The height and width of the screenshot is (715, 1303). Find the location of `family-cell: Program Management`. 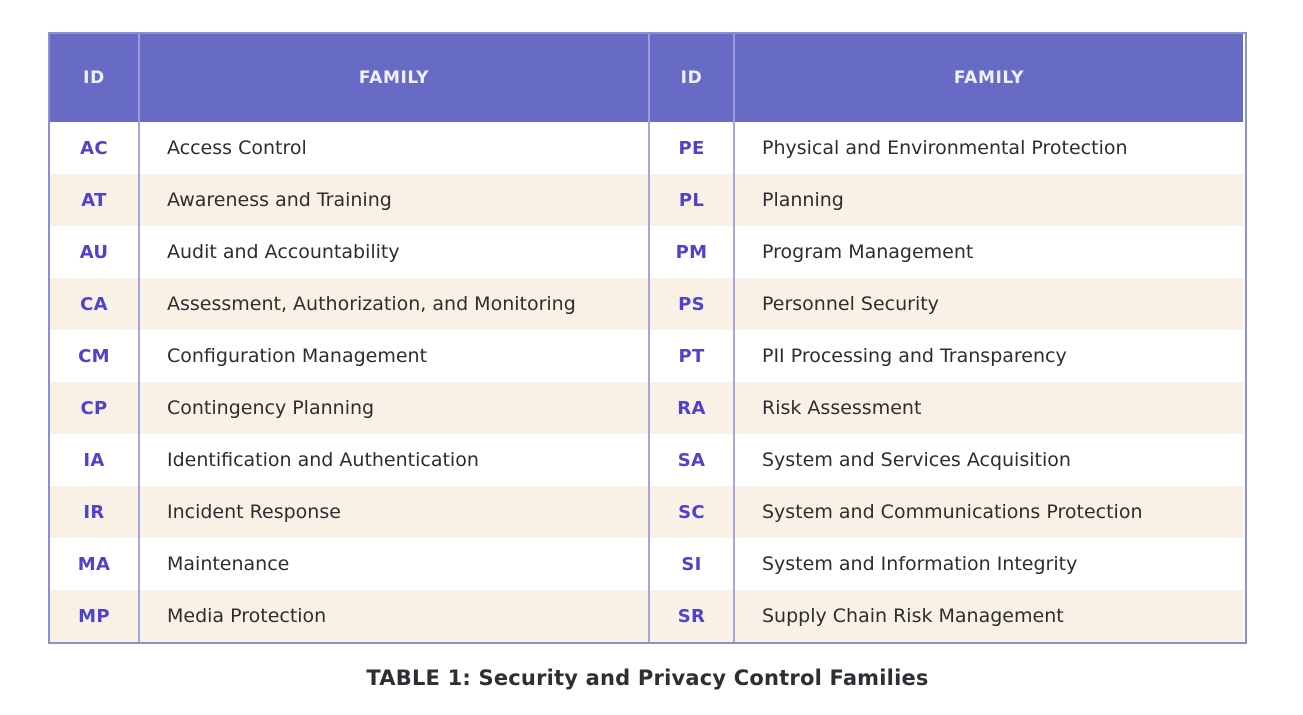

family-cell: Program Management is located at coordinates (989, 252).